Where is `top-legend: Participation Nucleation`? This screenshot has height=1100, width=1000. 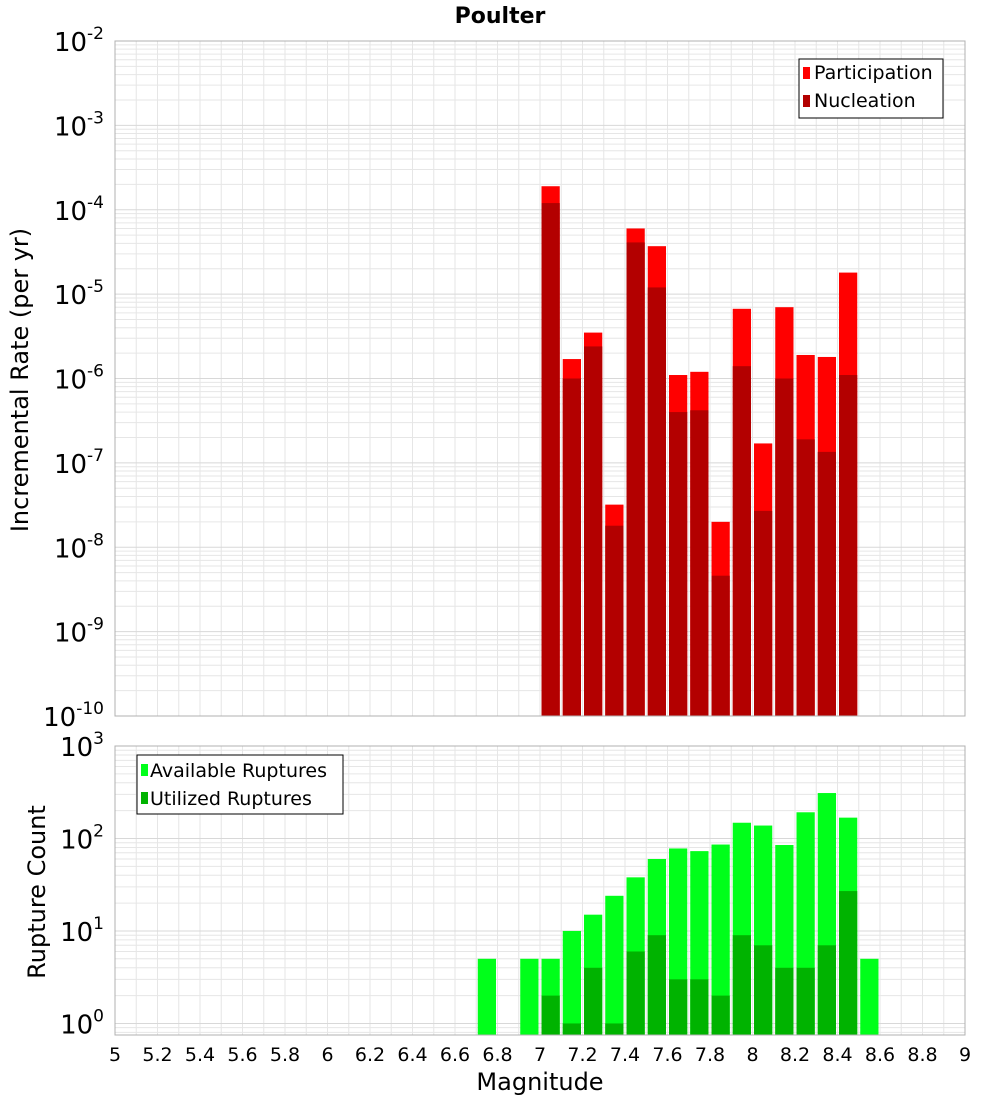
top-legend: Participation Nucleation is located at coordinates (871, 88).